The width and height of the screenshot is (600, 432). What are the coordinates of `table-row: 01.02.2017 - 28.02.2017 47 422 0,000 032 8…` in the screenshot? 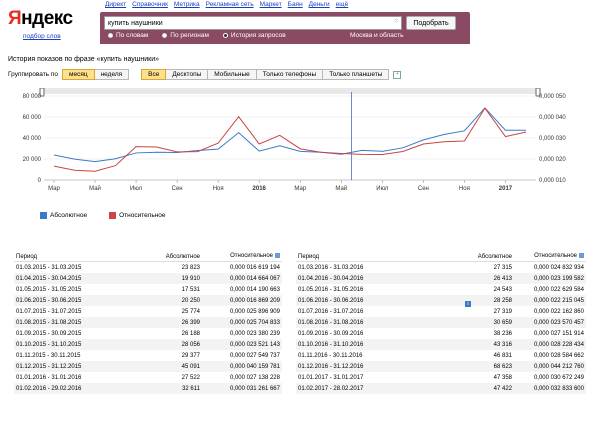 It's located at (441, 388).